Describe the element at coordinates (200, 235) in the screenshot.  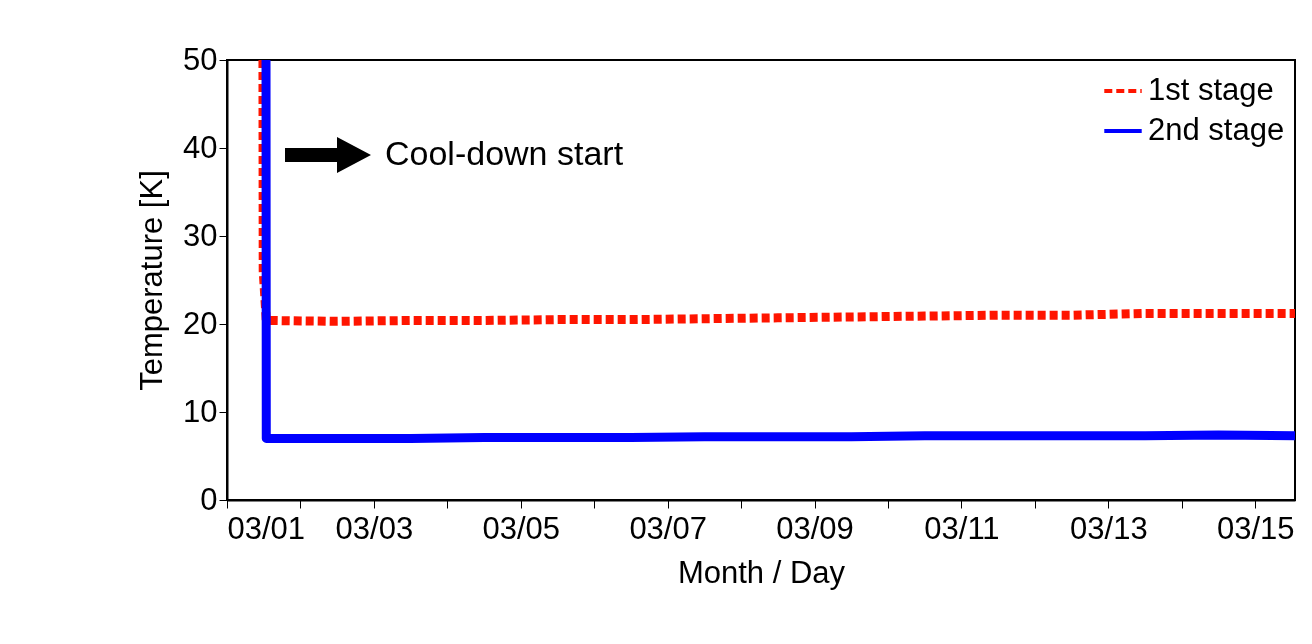
I see `y-tick-label: 30` at that location.